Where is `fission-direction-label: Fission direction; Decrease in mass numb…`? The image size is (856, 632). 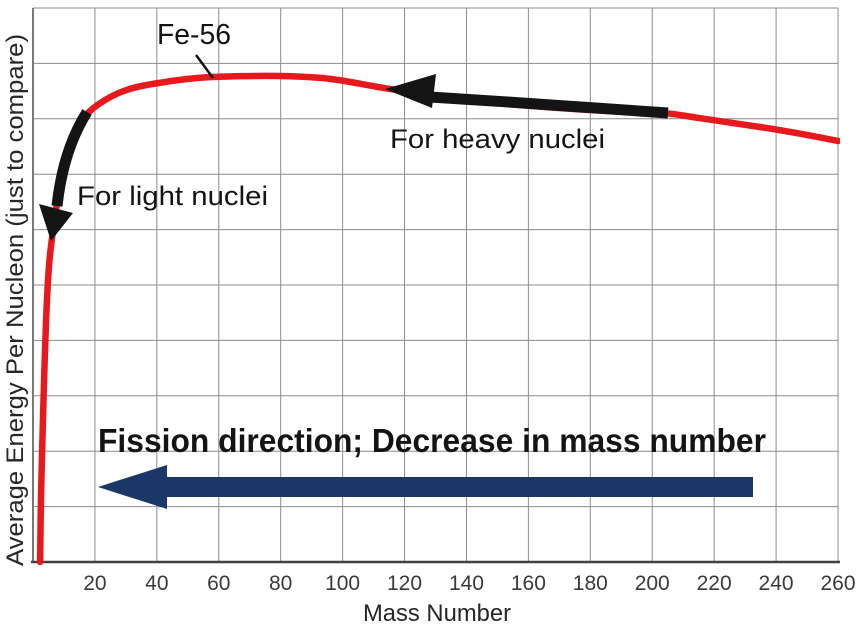
fission-direction-label: Fission direction; Decrease in mass numb… is located at coordinates (432, 440).